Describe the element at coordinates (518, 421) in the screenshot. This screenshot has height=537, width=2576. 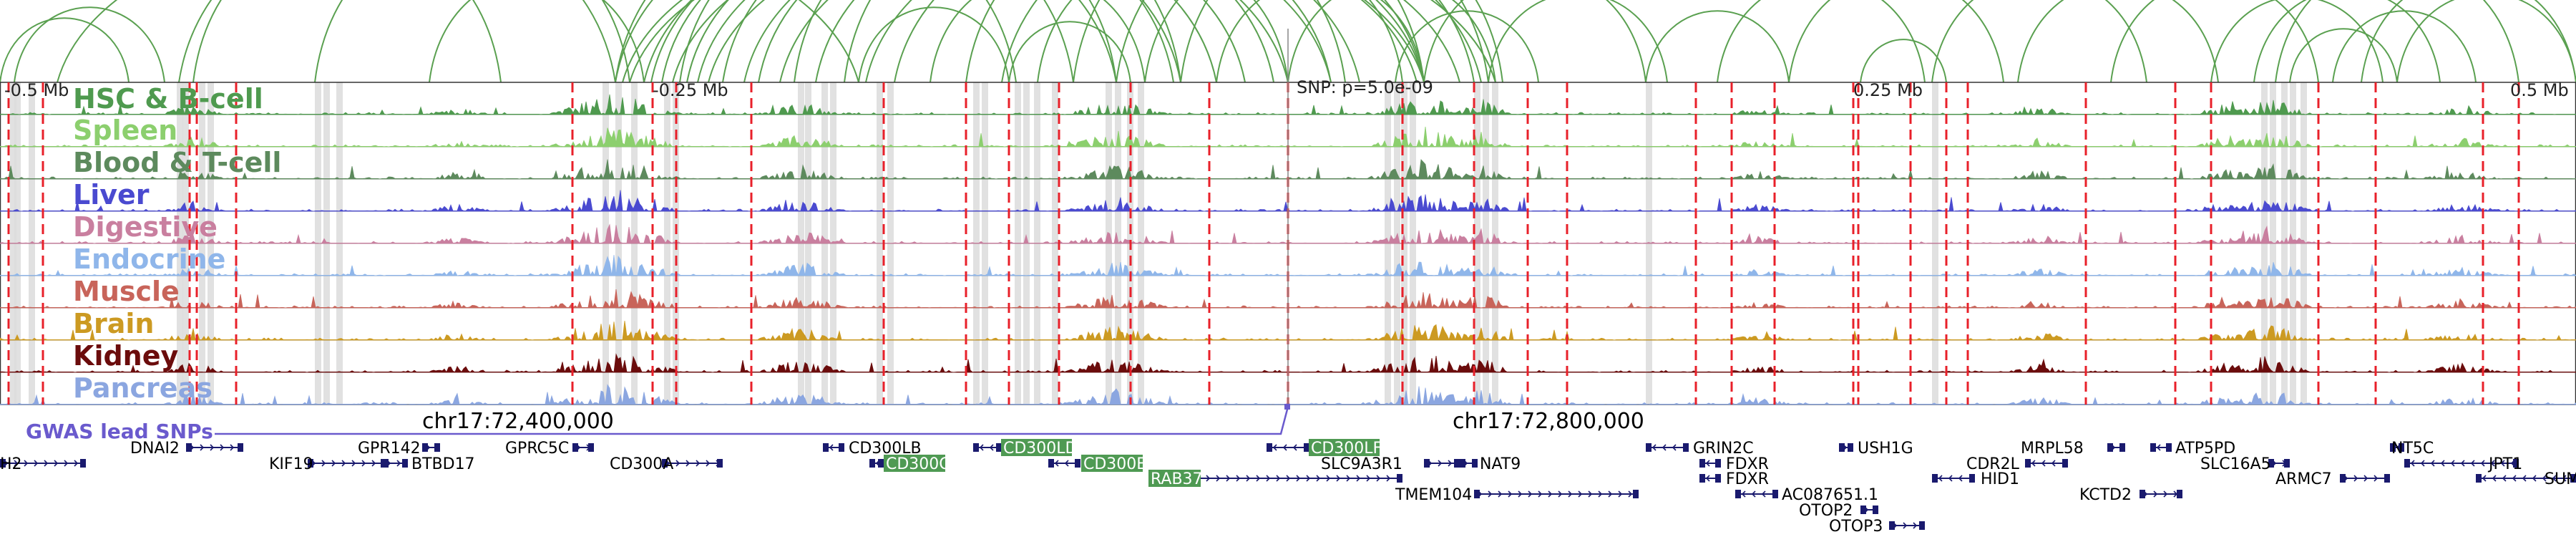
I see `coordinate-label: chr17:72,400,000` at that location.